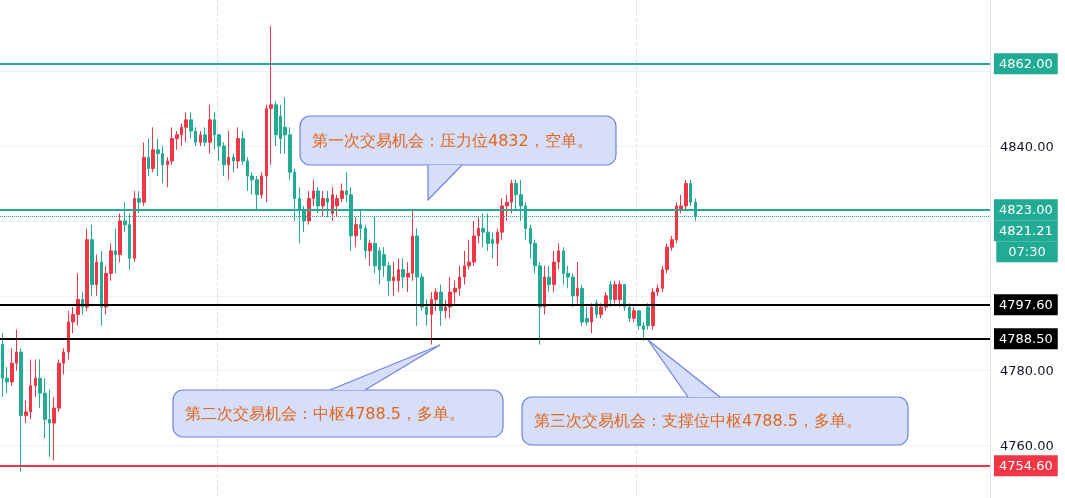  I want to click on ref-line-label: 4797.60, so click(1026, 305).